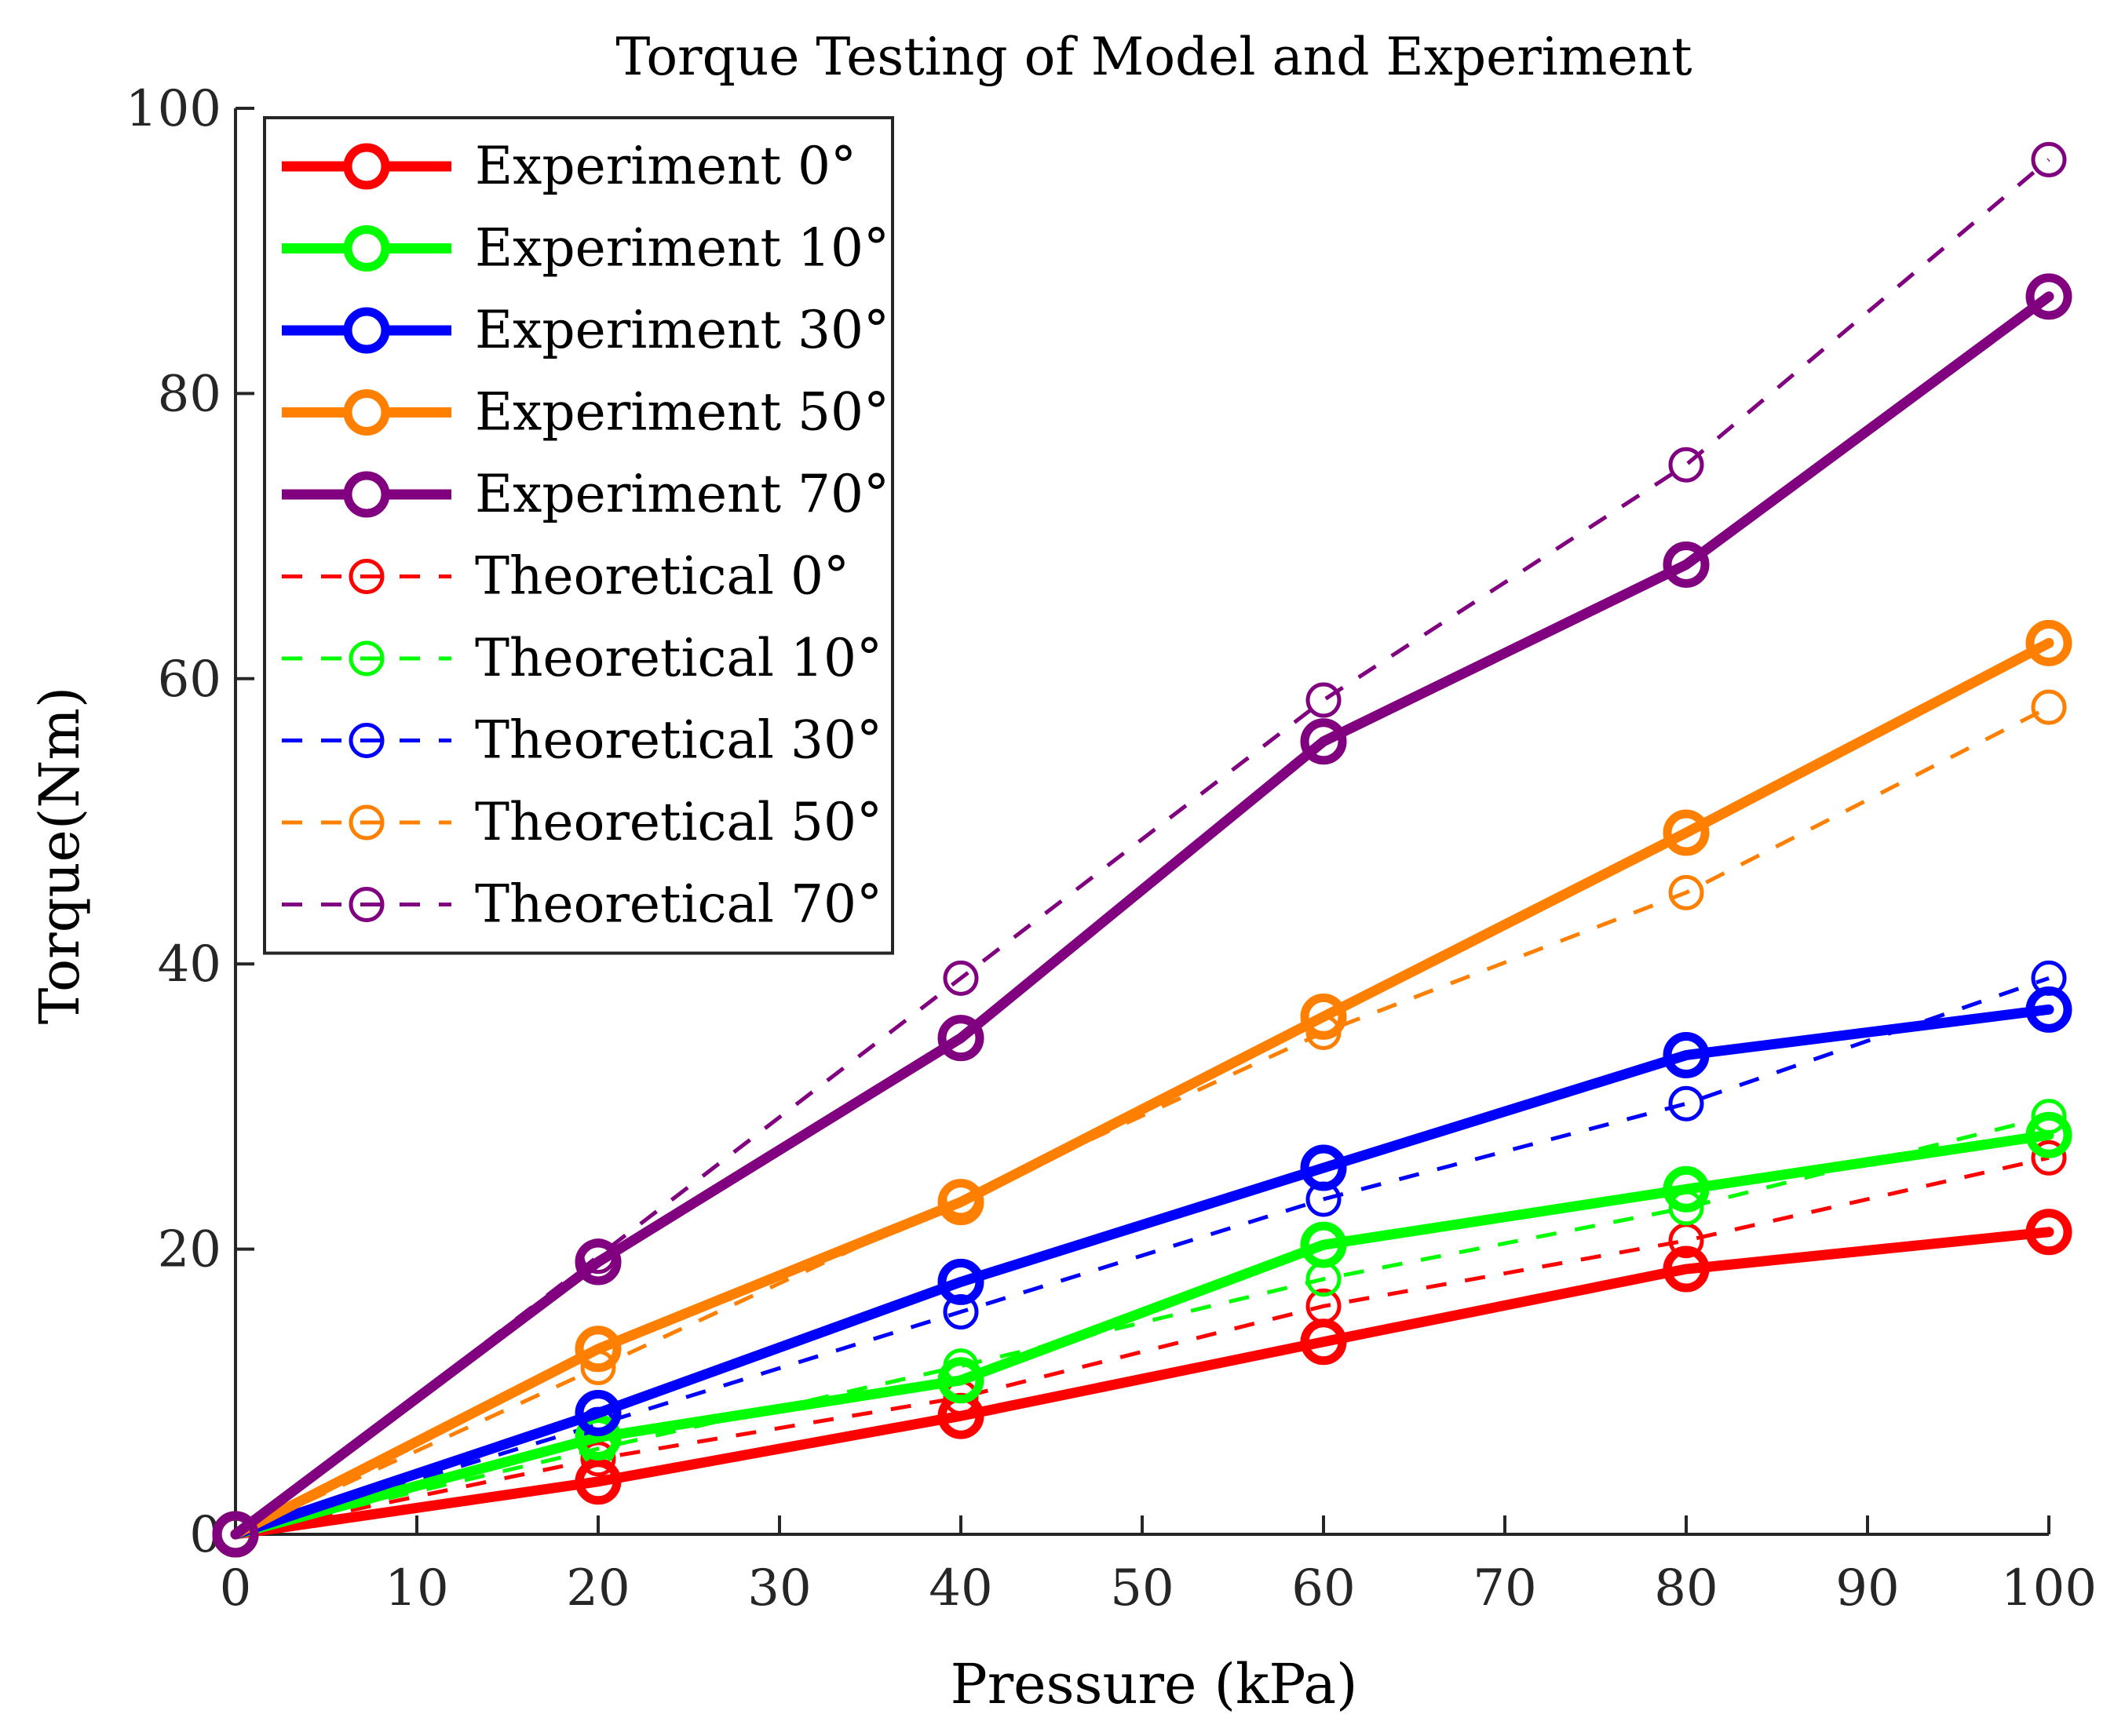 This screenshot has height=1736, width=2125. I want to click on legend-entry-experiment-30deg: Experiment 30°, so click(585, 330).